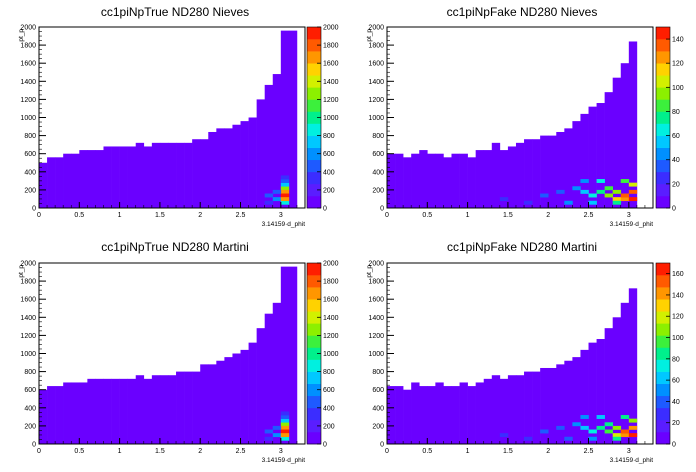 The height and width of the screenshot is (472, 696). What do you see at coordinates (329, 172) in the screenshot?
I see `palette-tick-label: 400` at bounding box center [329, 172].